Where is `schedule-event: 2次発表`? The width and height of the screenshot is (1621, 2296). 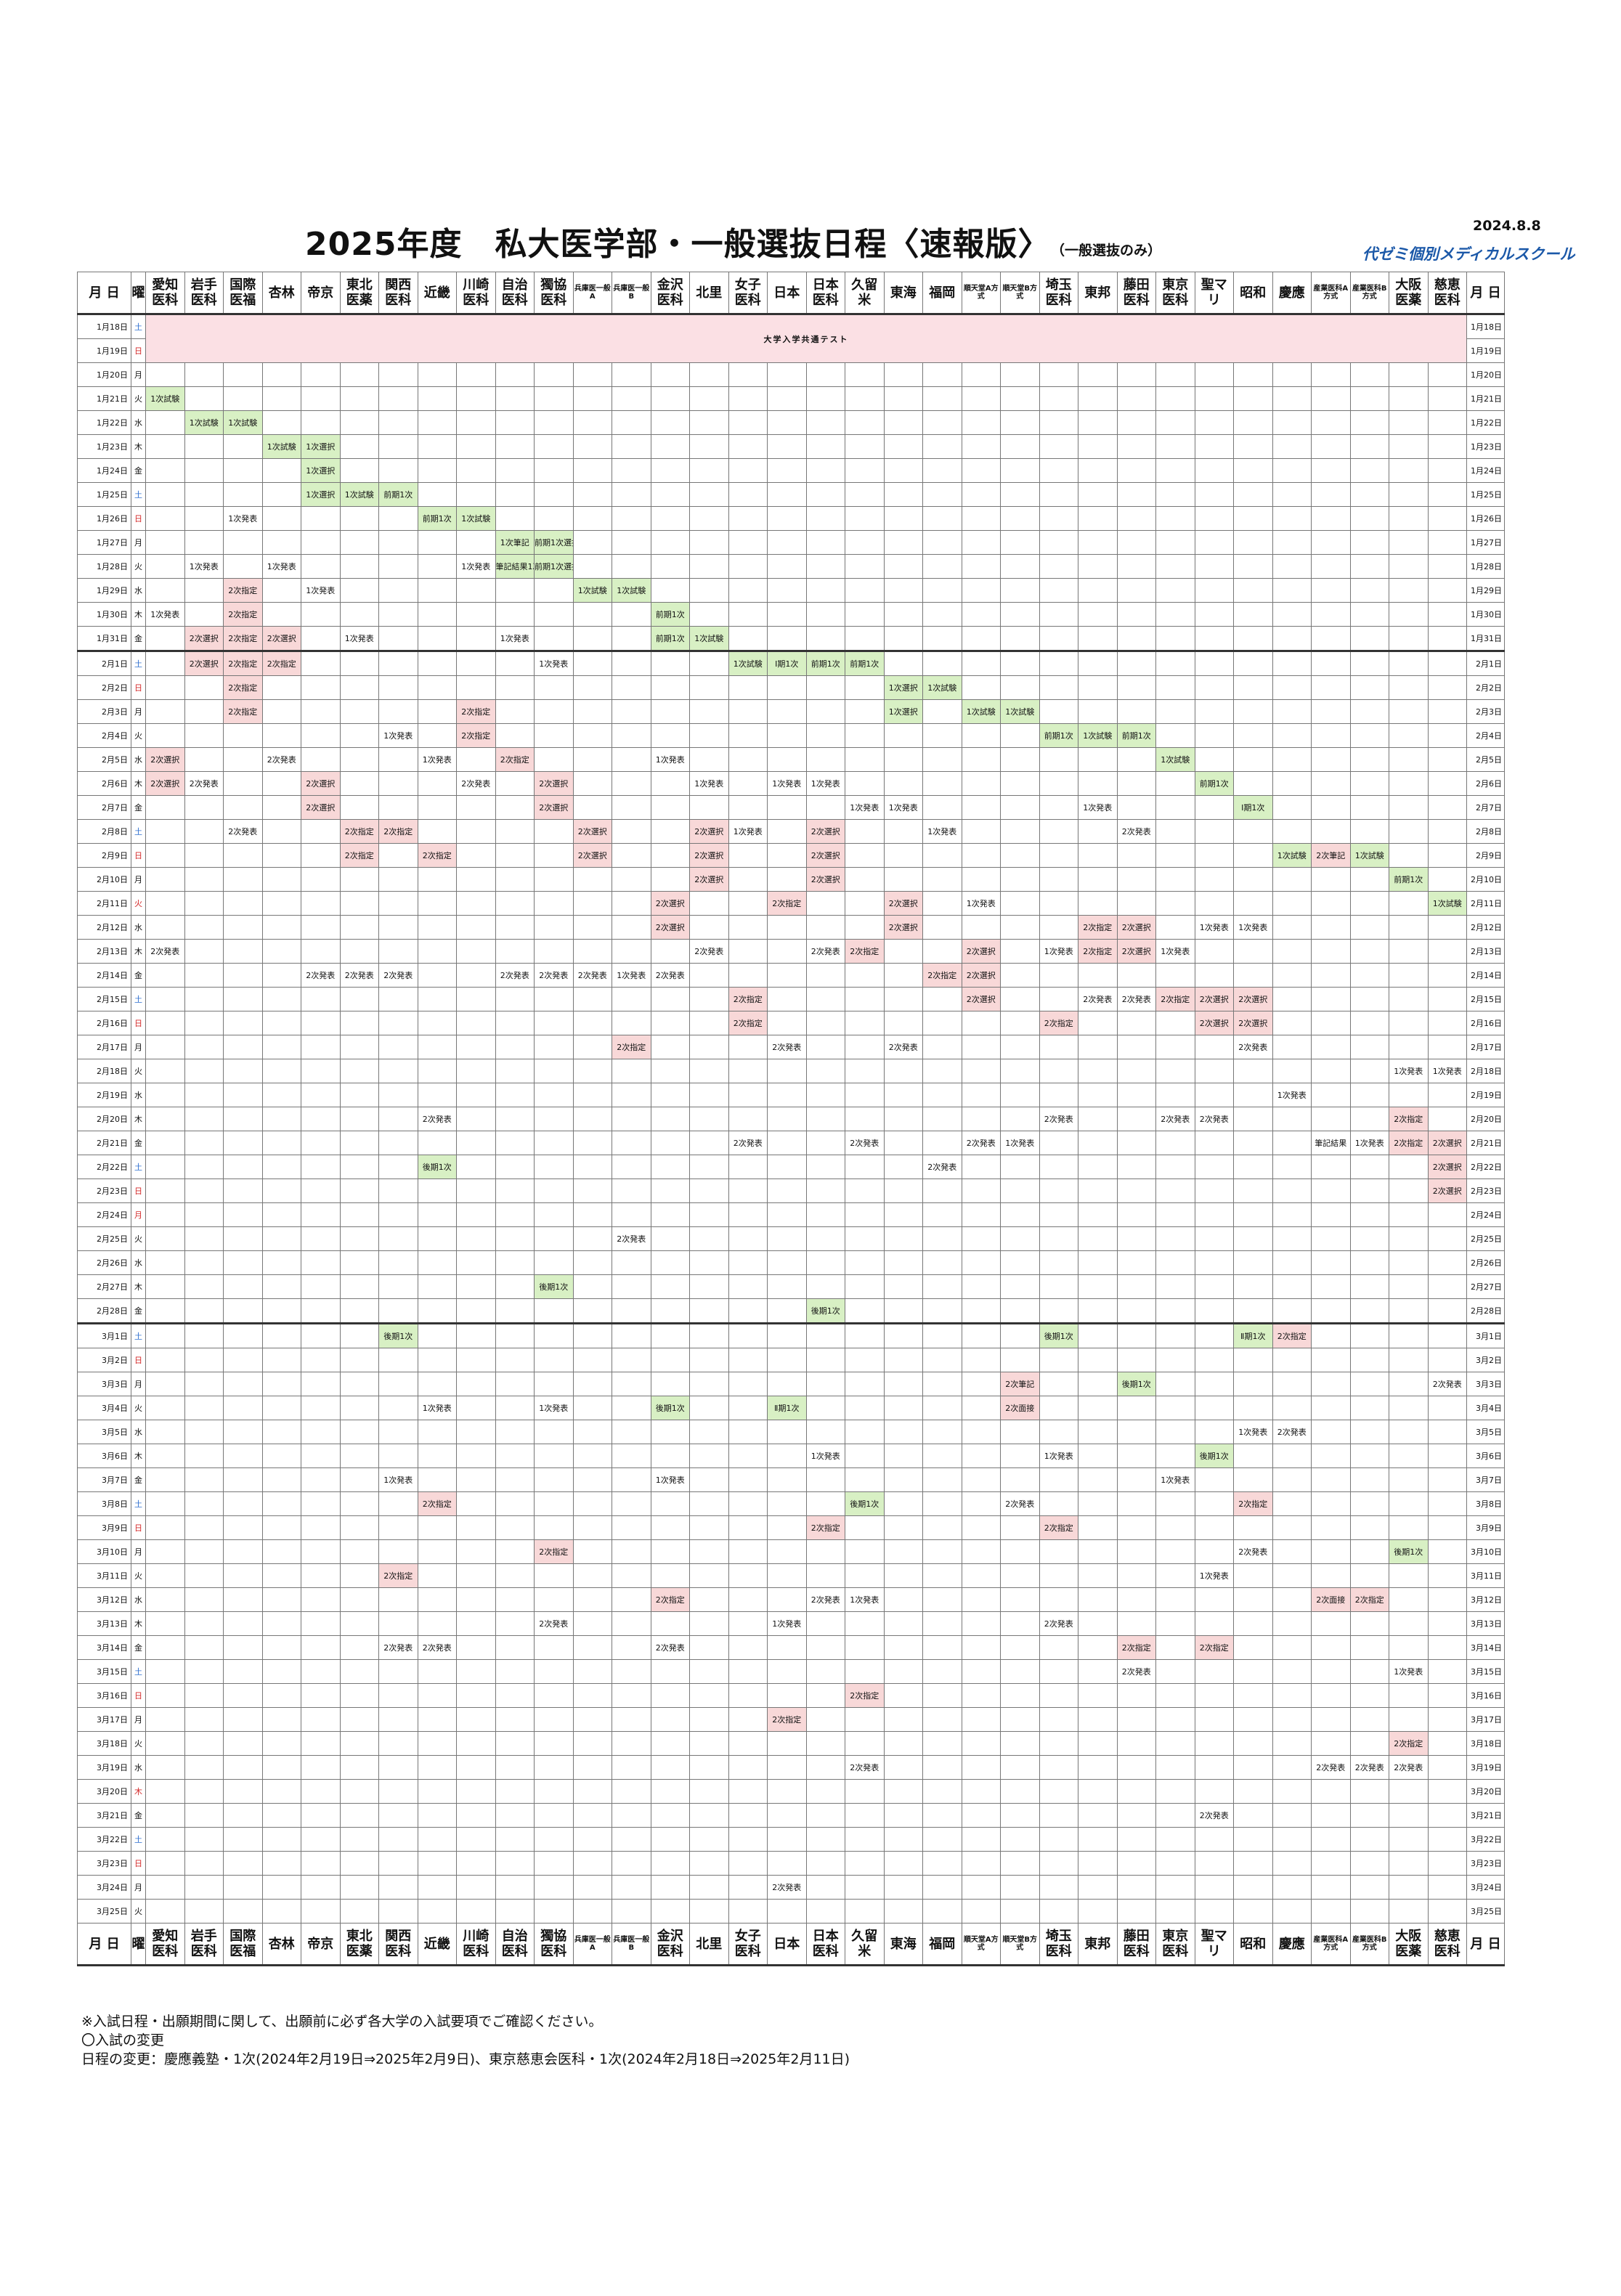
schedule-event: 2次発表 is located at coordinates (321, 975).